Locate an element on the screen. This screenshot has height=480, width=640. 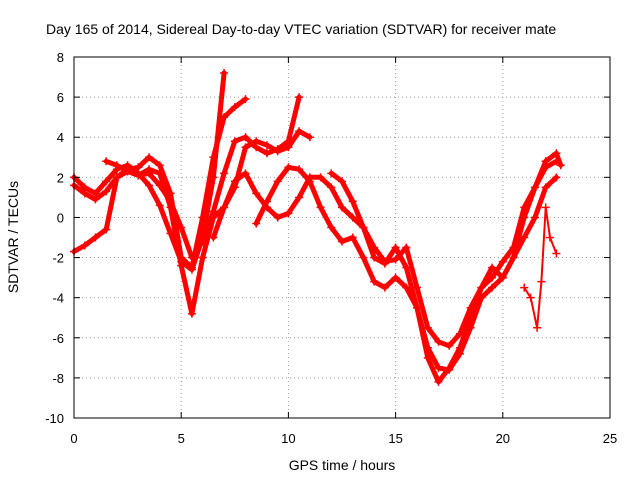
x-tick-label: 15 is located at coordinates (395, 438).